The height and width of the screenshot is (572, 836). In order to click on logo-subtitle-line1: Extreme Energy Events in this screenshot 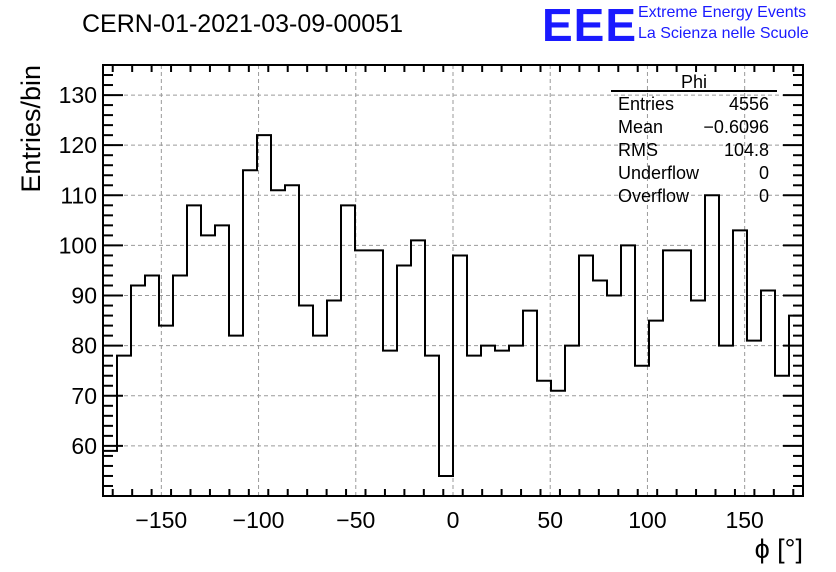, I will do `click(722, 12)`.